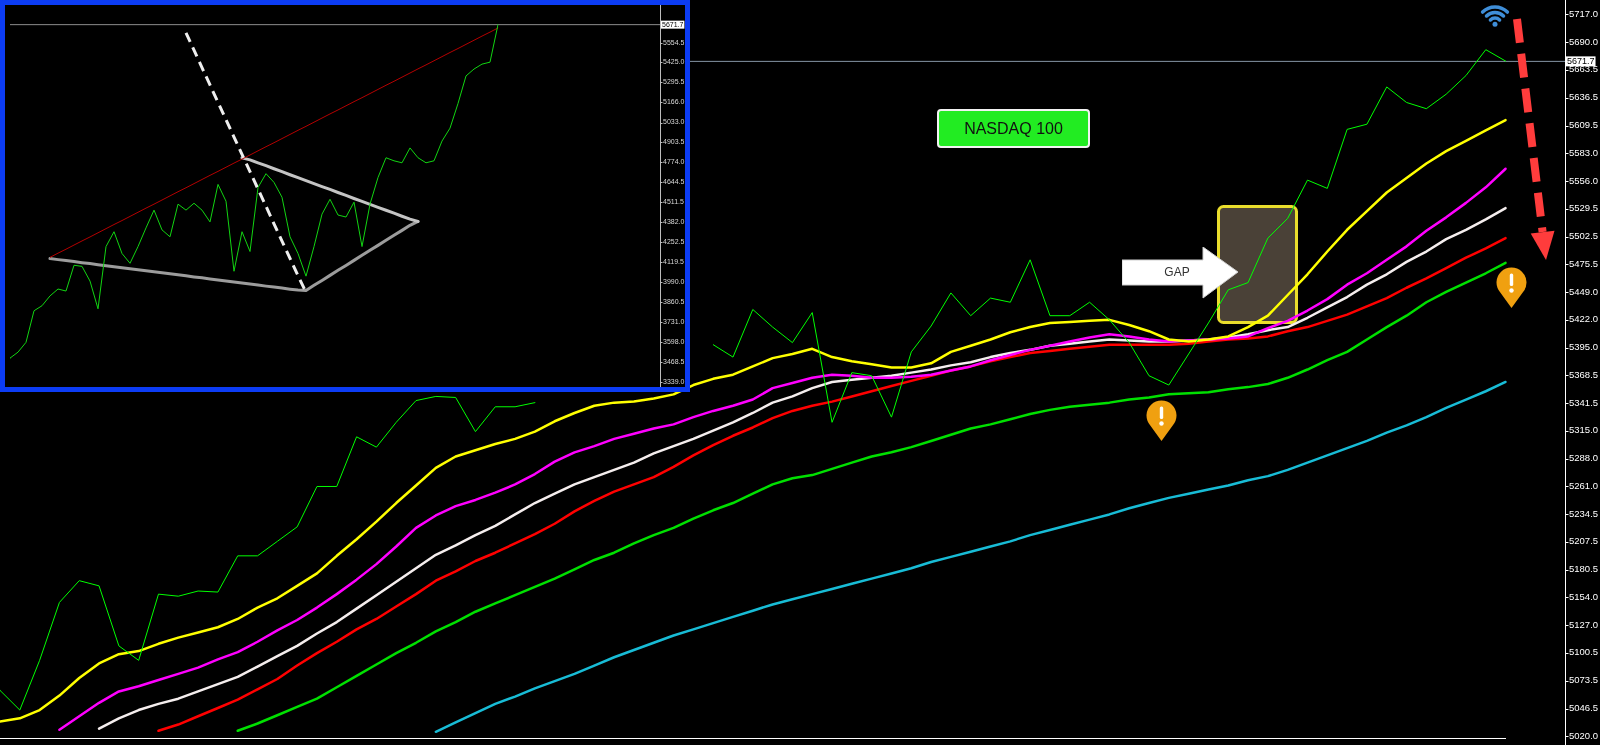 The image size is (1600, 745). I want to click on y-tick-label: 5207.5, so click(1584, 541).